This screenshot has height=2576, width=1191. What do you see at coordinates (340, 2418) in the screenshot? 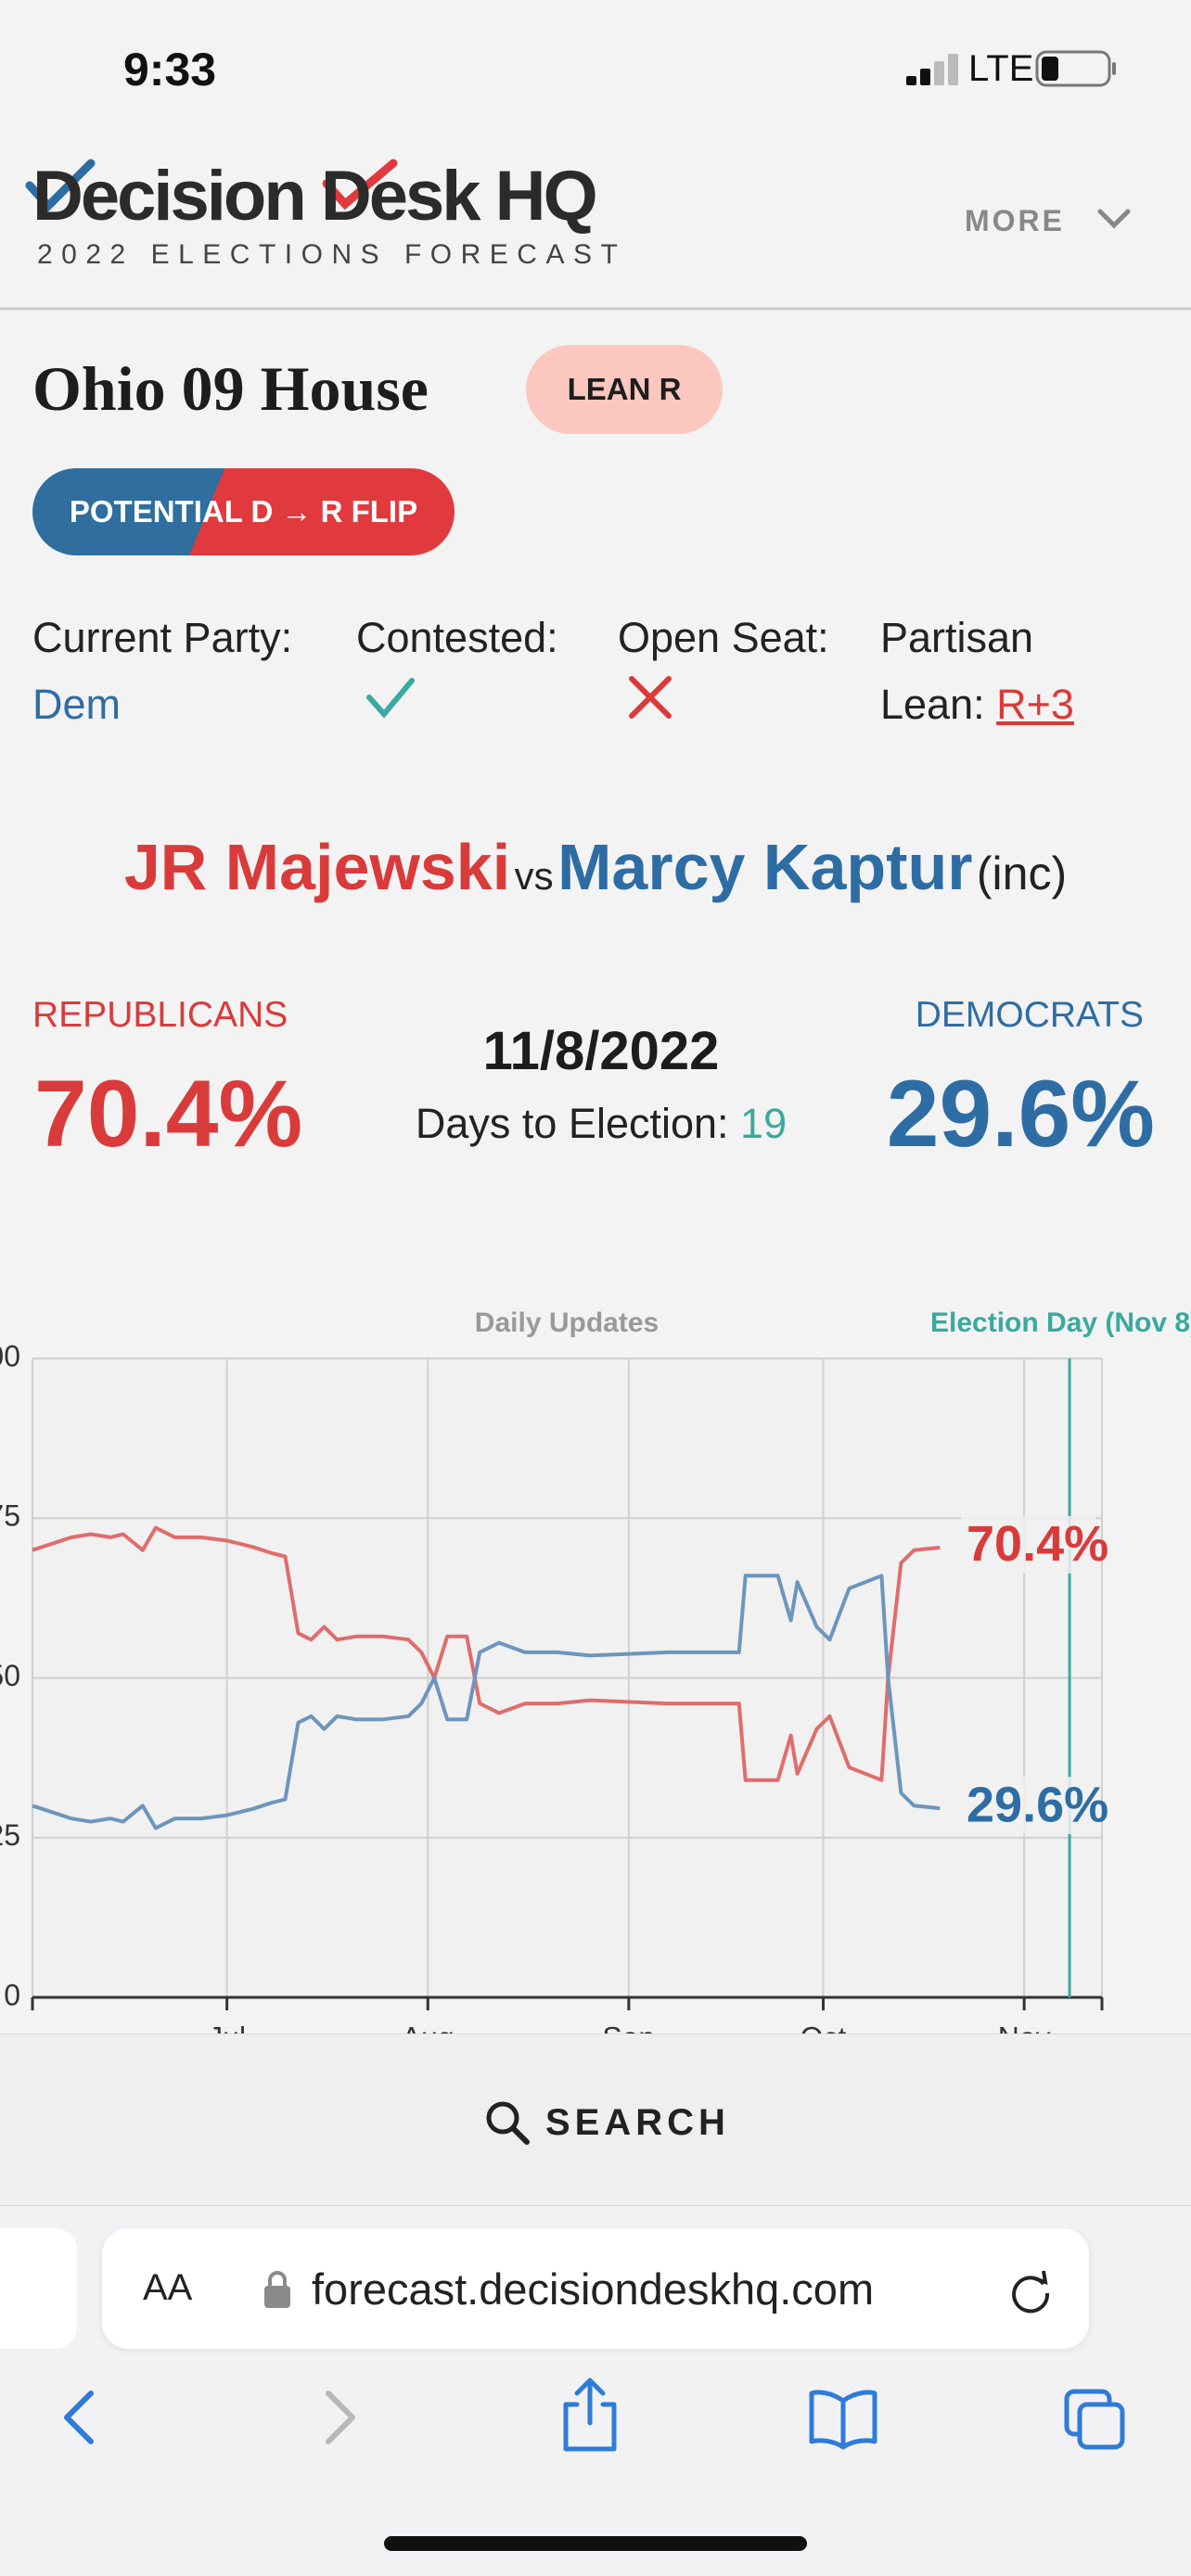
I see `forward-button` at bounding box center [340, 2418].